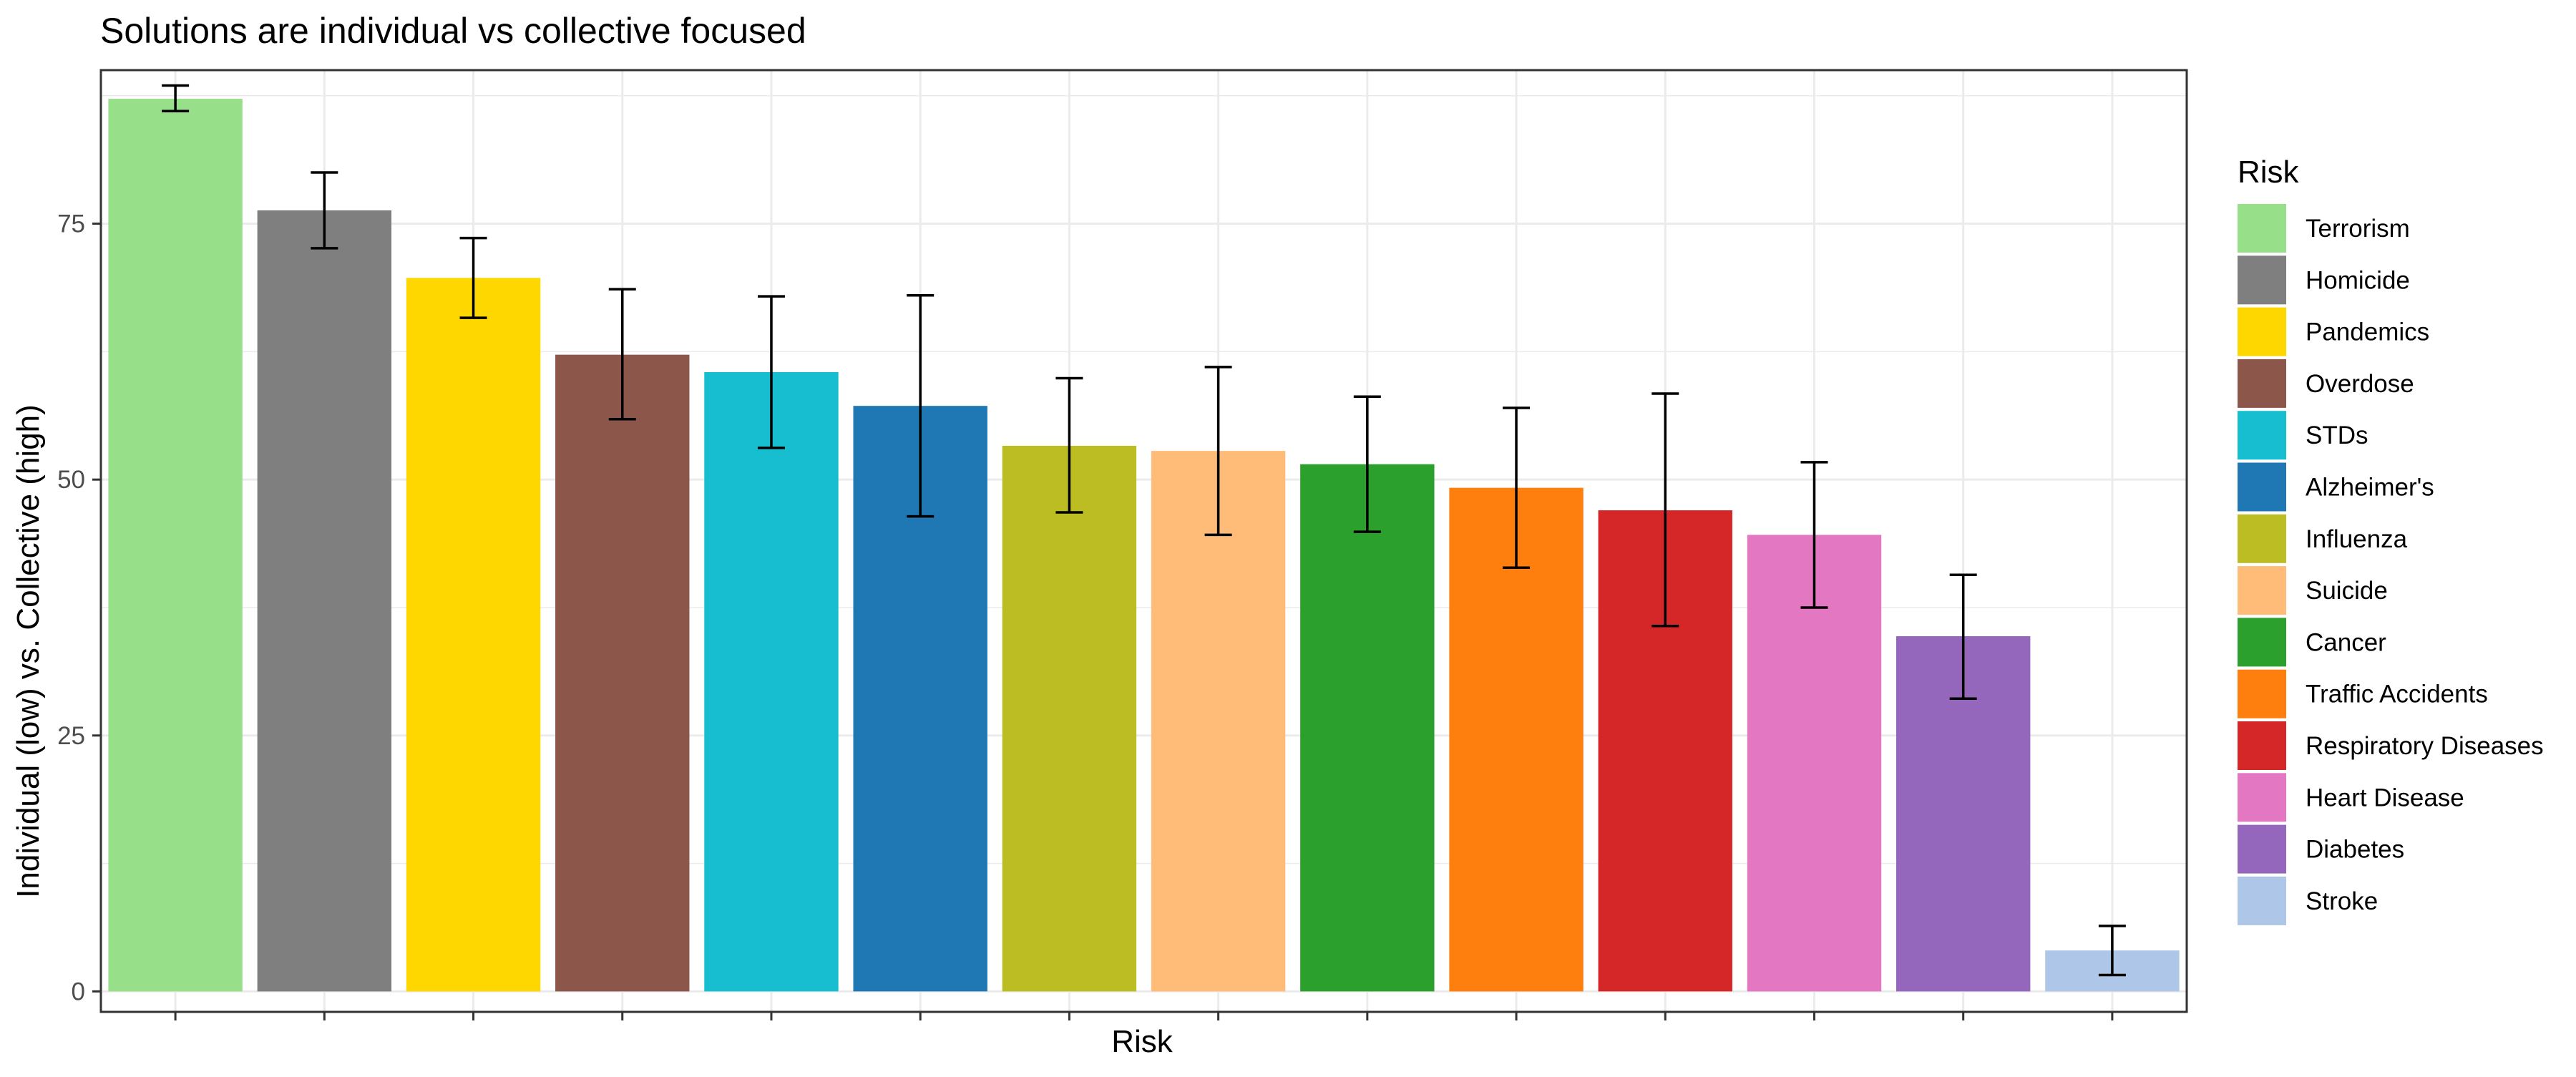 Image resolution: width=2576 pixels, height=1077 pixels. I want to click on legend-label: Pandemics, so click(2367, 332).